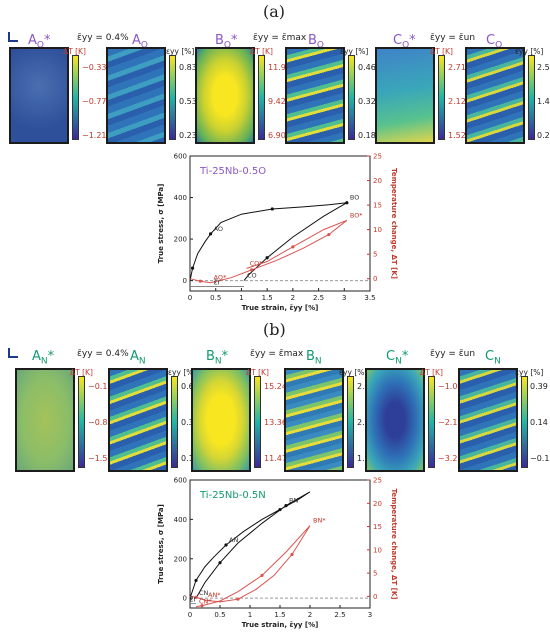 This screenshot has width=550, height=638. What do you see at coordinates (457, 67) in the screenshot?
I see `colorbar-value: 2.71` at bounding box center [457, 67].